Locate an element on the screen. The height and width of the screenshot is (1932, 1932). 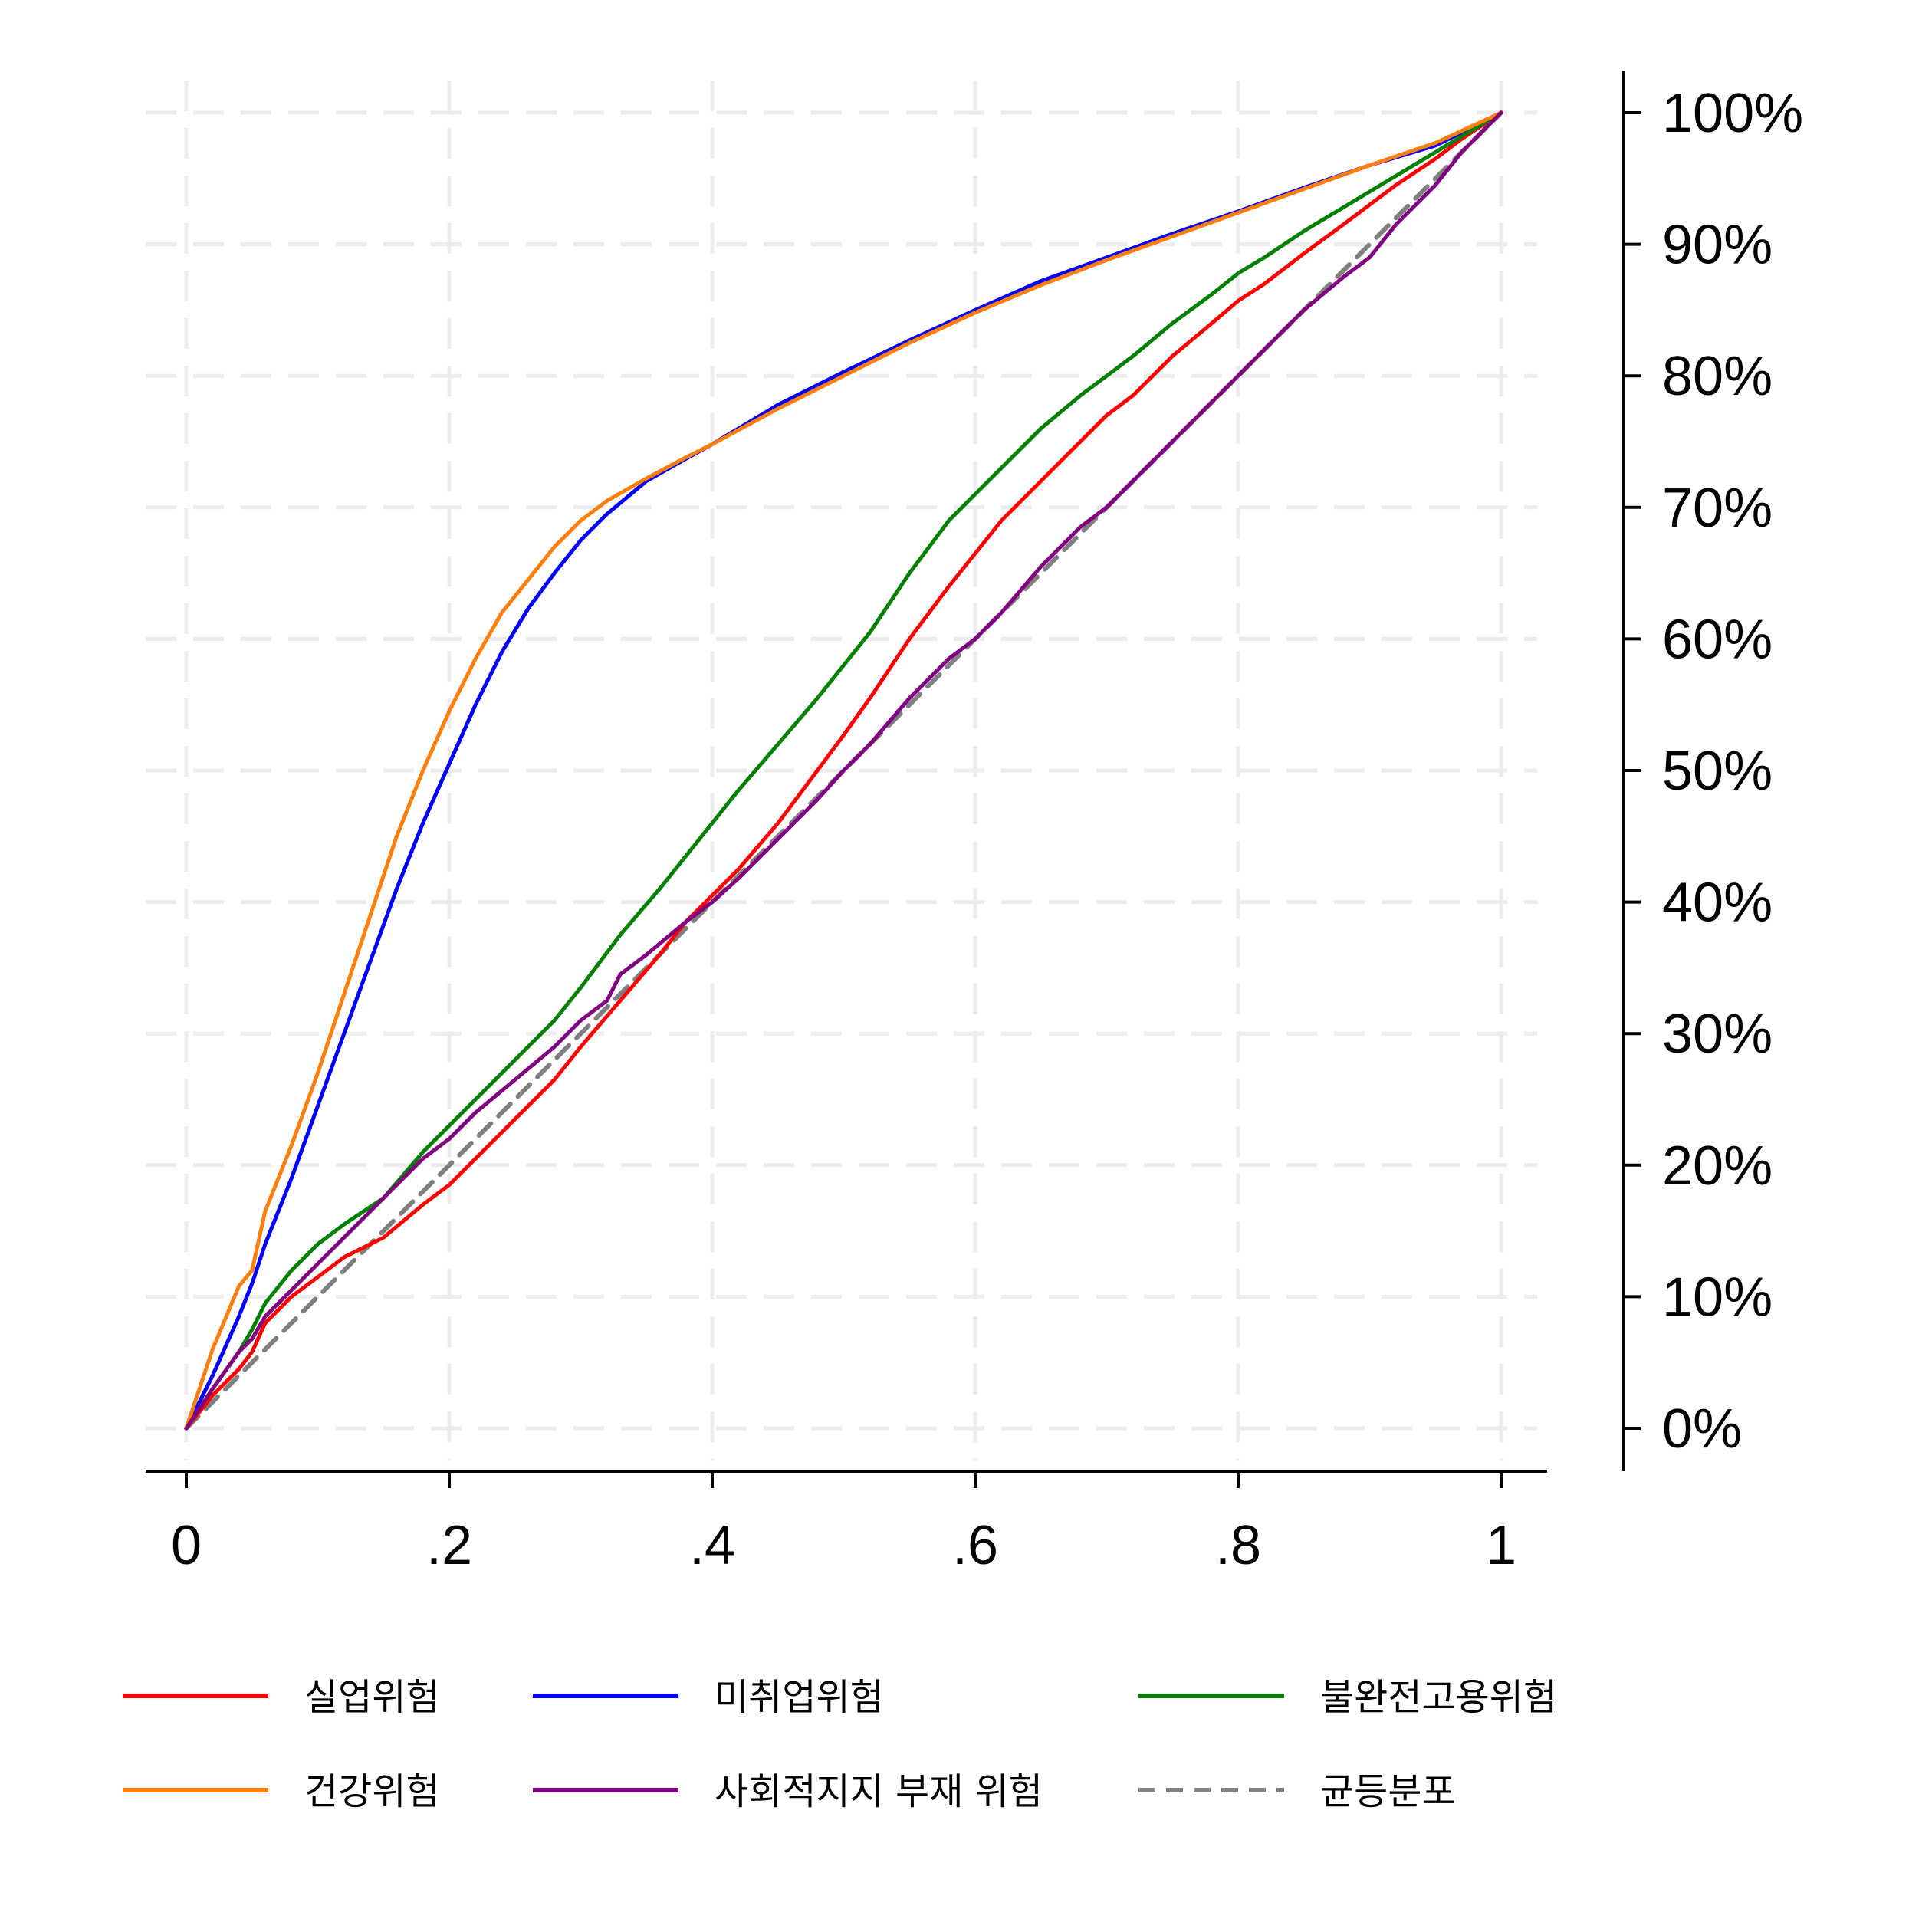
x-tick-label-1: .2 is located at coordinates (449, 1545).